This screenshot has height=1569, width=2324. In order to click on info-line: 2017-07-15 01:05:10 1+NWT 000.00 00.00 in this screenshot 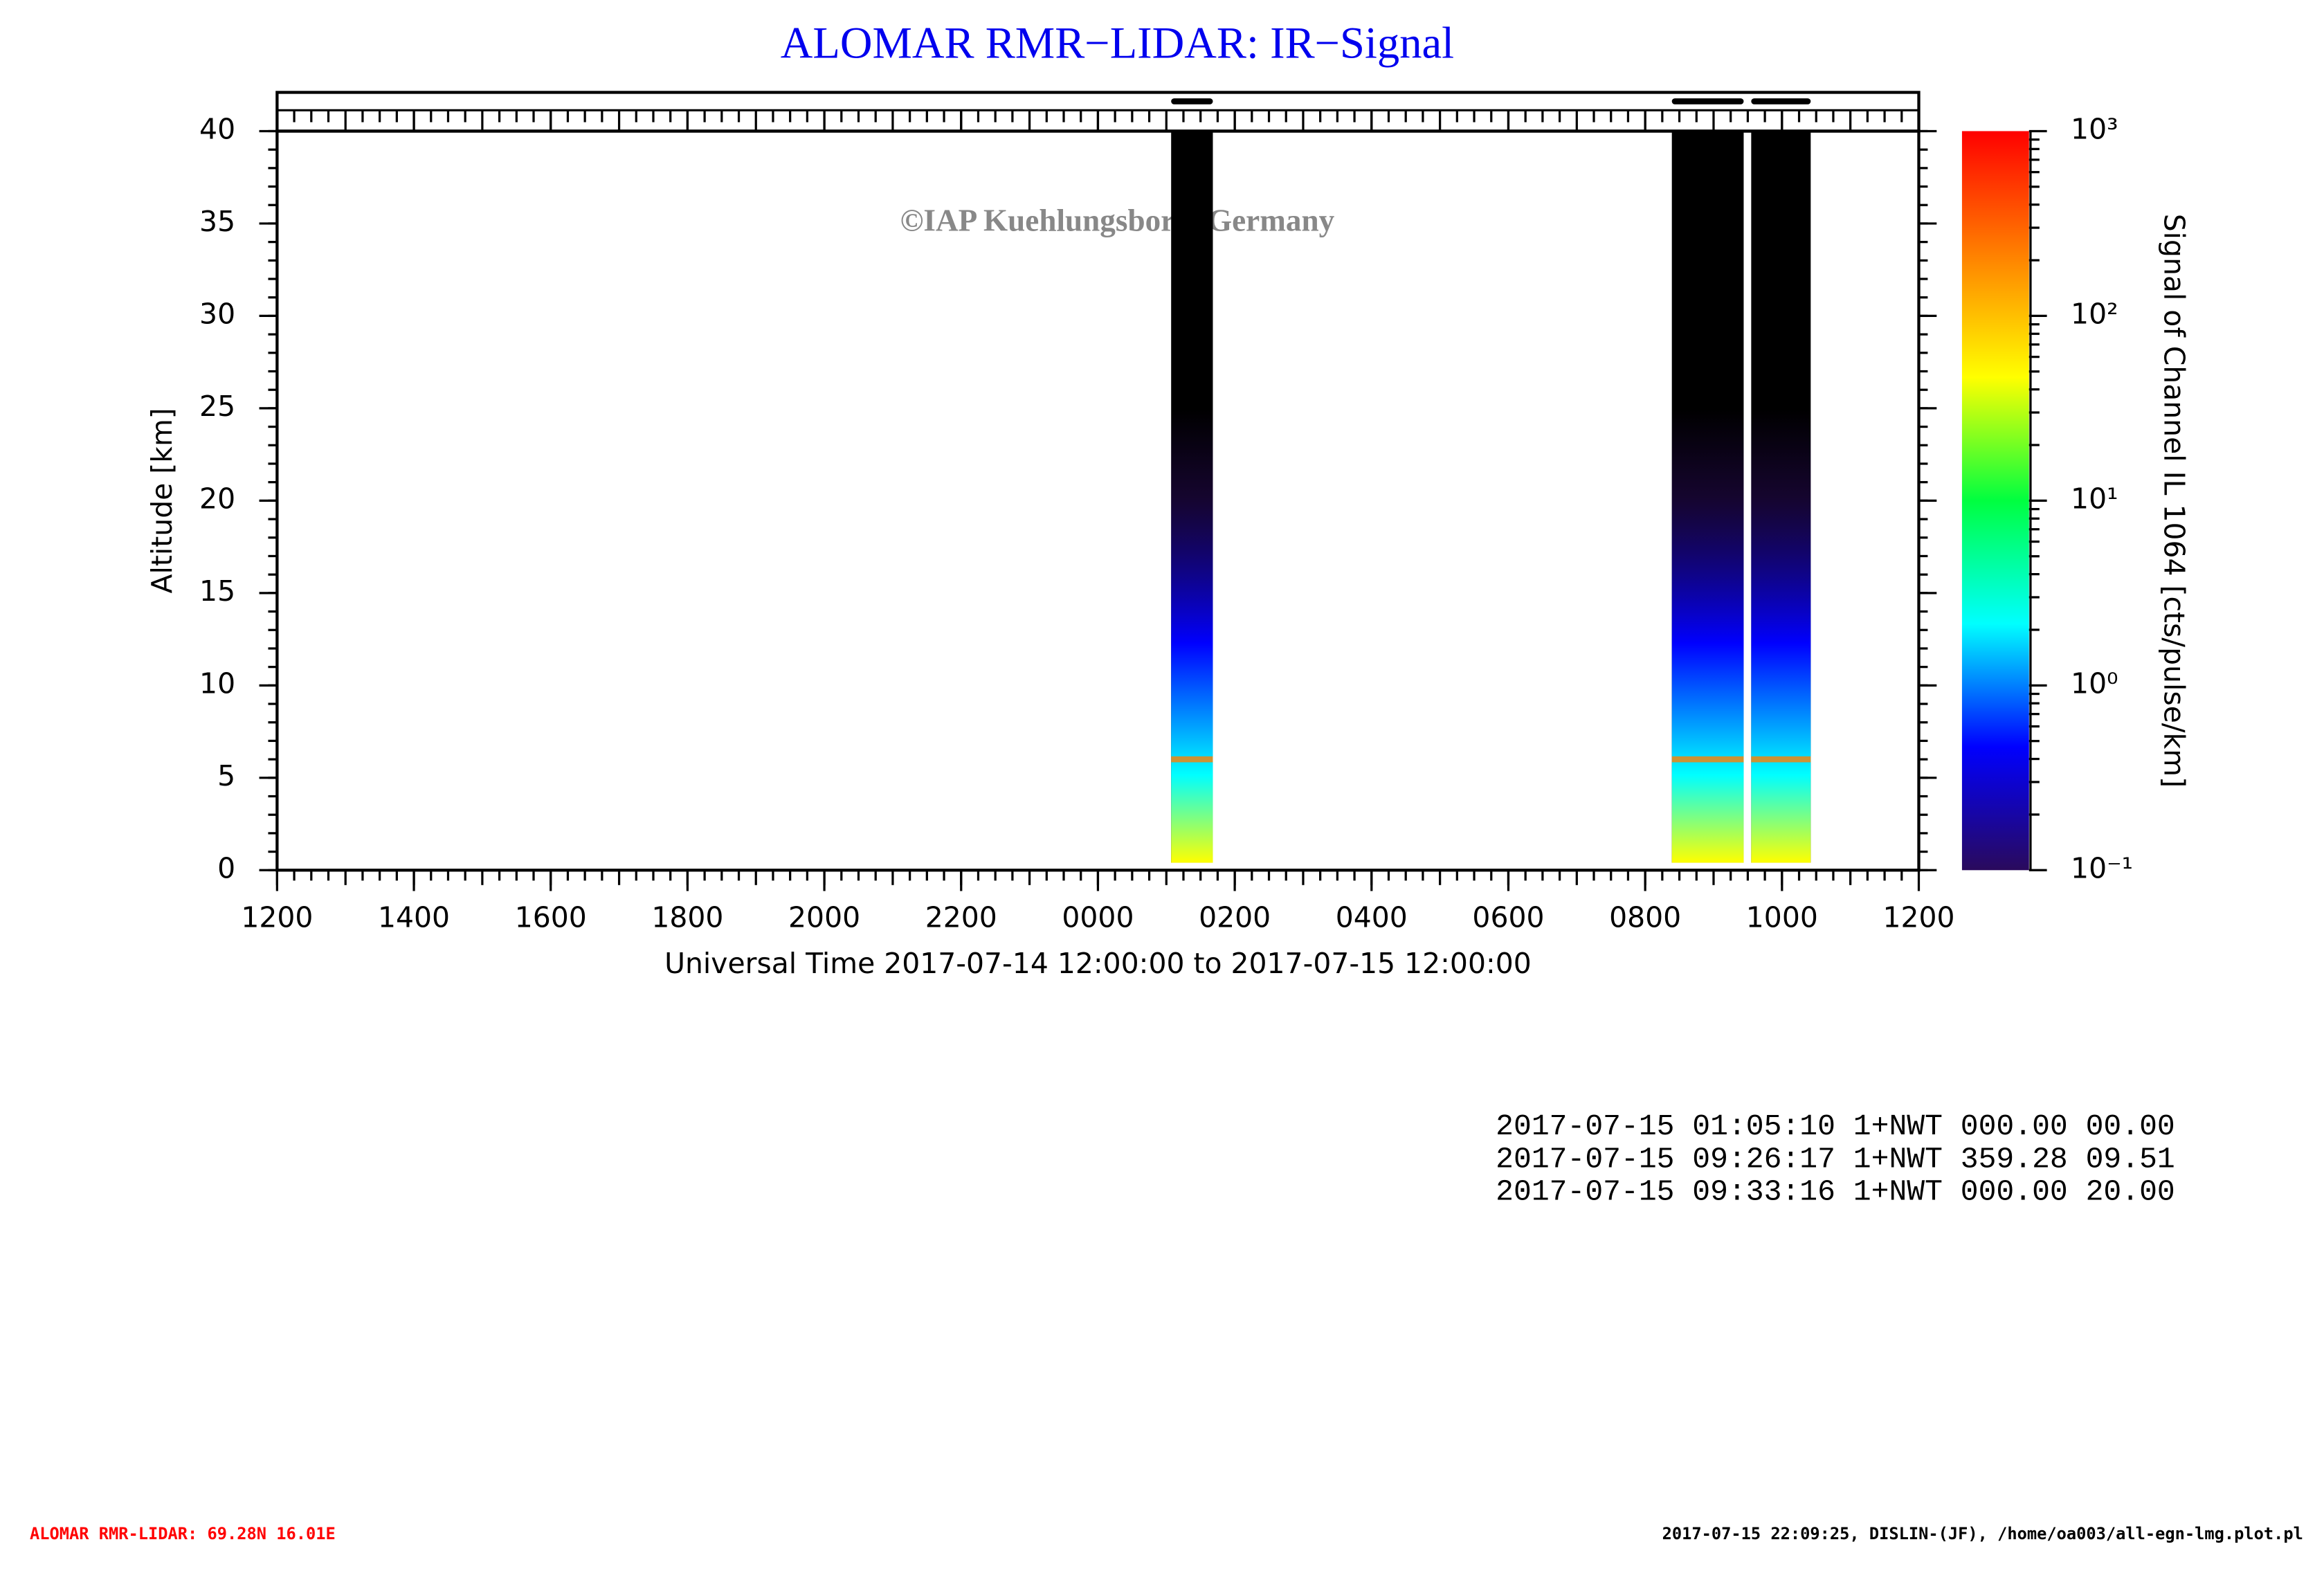, I will do `click(1835, 1126)`.